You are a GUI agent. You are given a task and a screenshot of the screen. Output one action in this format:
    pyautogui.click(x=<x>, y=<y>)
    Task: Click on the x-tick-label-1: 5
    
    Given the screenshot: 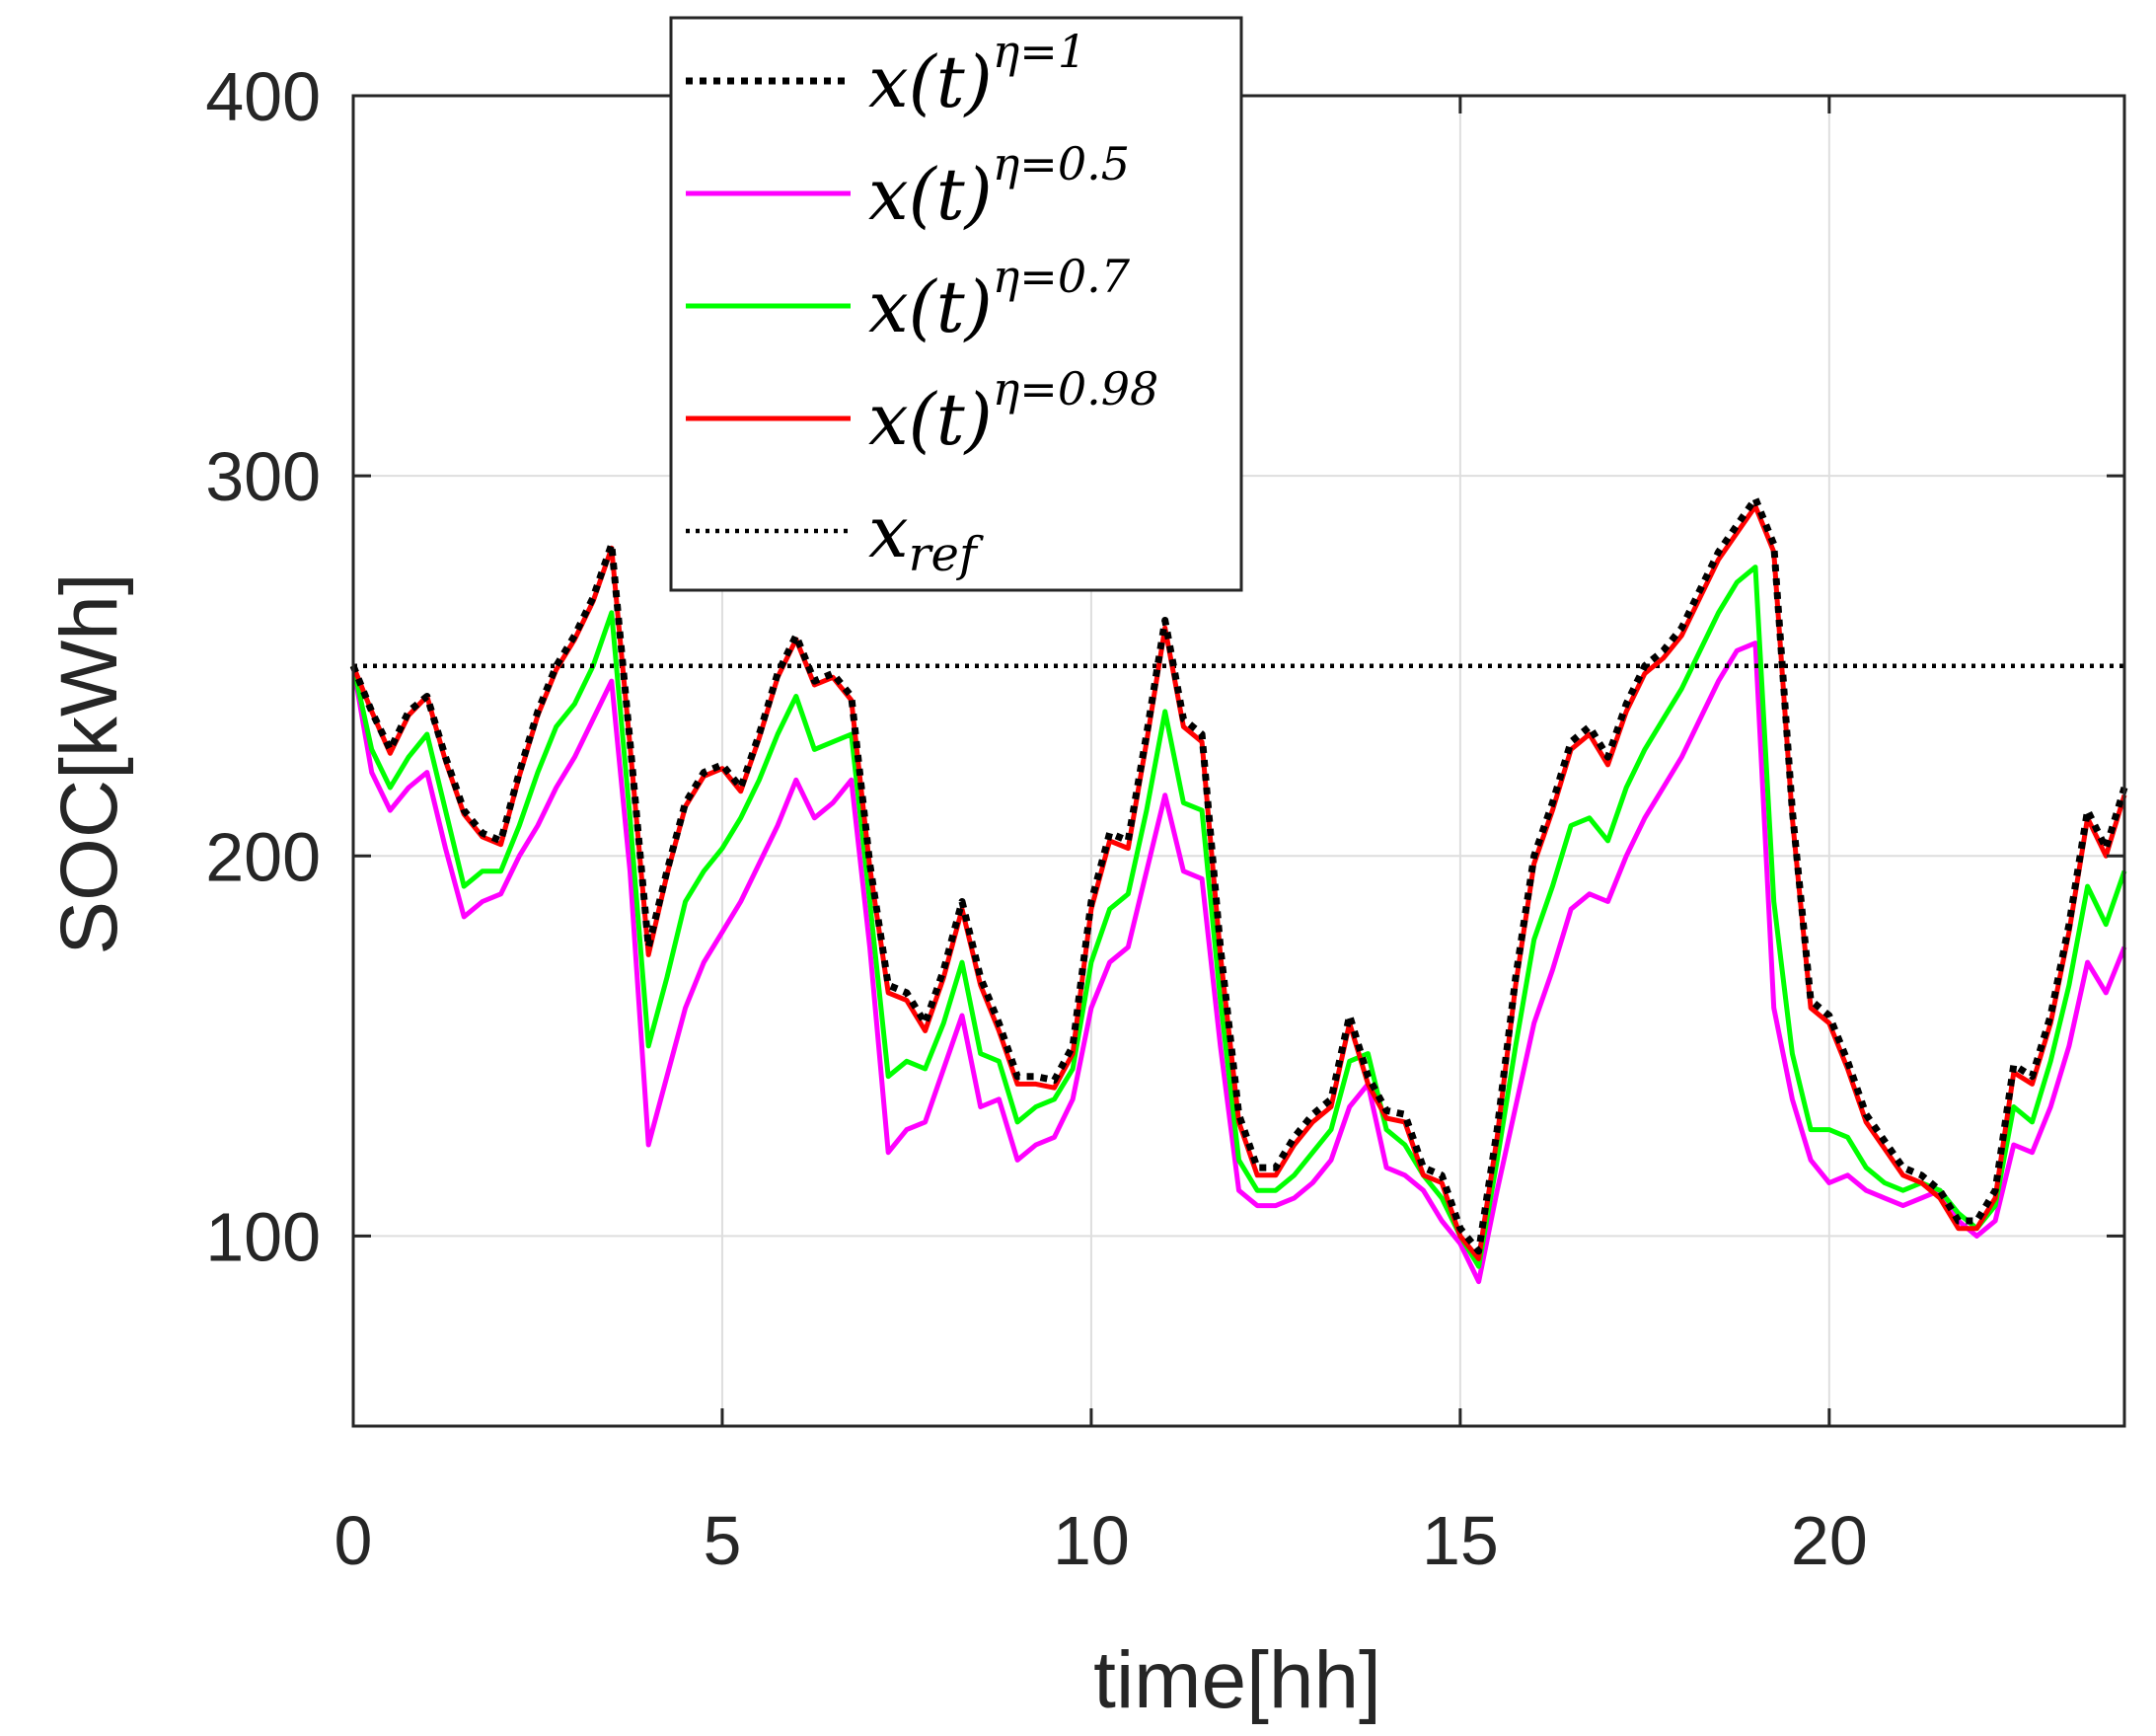 What is the action you would take?
    pyautogui.click(x=722, y=1540)
    